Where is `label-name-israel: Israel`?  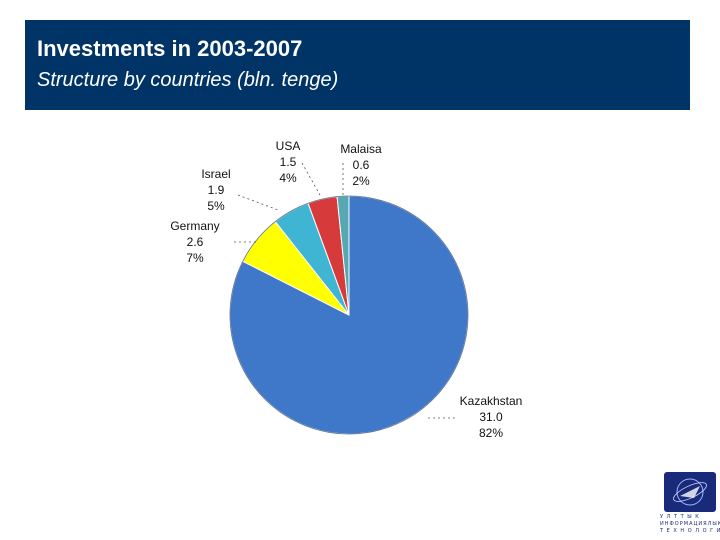
label-name-israel: Israel is located at coordinates (215, 174).